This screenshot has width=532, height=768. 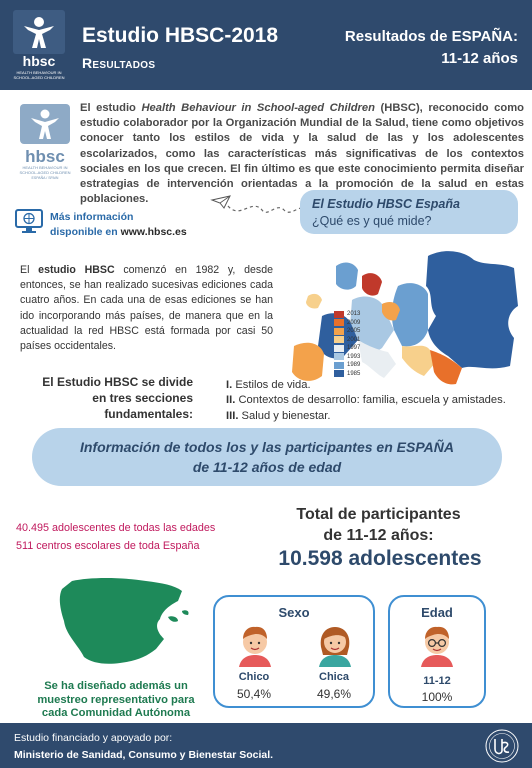 I want to click on stat-schools: 511 centros escolares de toda España, so click(x=108, y=546).